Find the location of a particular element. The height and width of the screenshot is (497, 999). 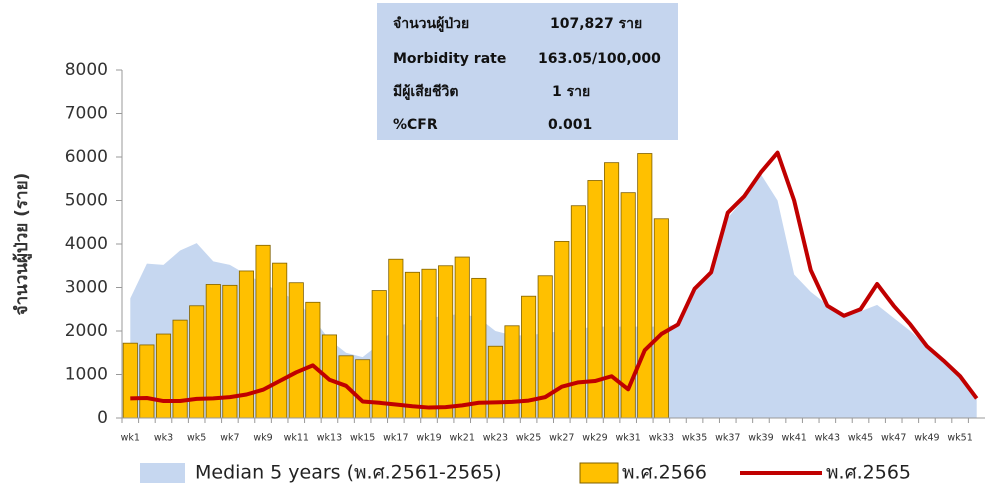

y-tick-label: 8000 is located at coordinates (86, 70).